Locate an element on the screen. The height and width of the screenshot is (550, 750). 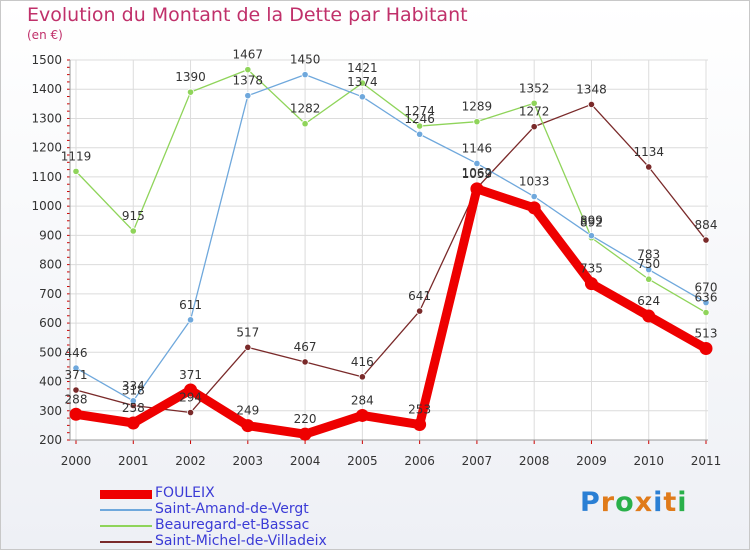
data-label: 1282 is located at coordinates (305, 109).